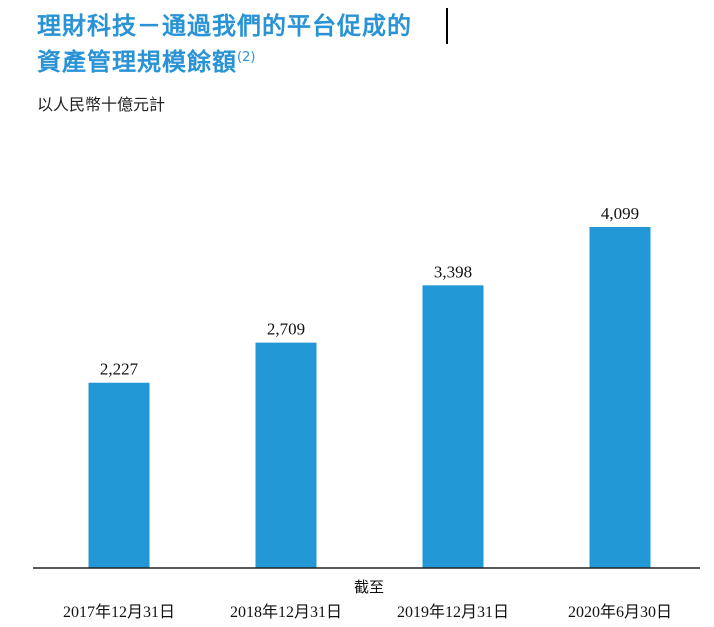 The width and height of the screenshot is (714, 627). I want to click on x-tick-label-3: 2019年12月31日, so click(453, 612).